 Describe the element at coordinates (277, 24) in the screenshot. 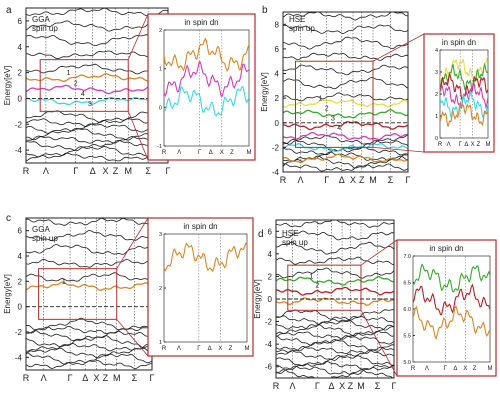

I see `y-tick-label: 8` at that location.